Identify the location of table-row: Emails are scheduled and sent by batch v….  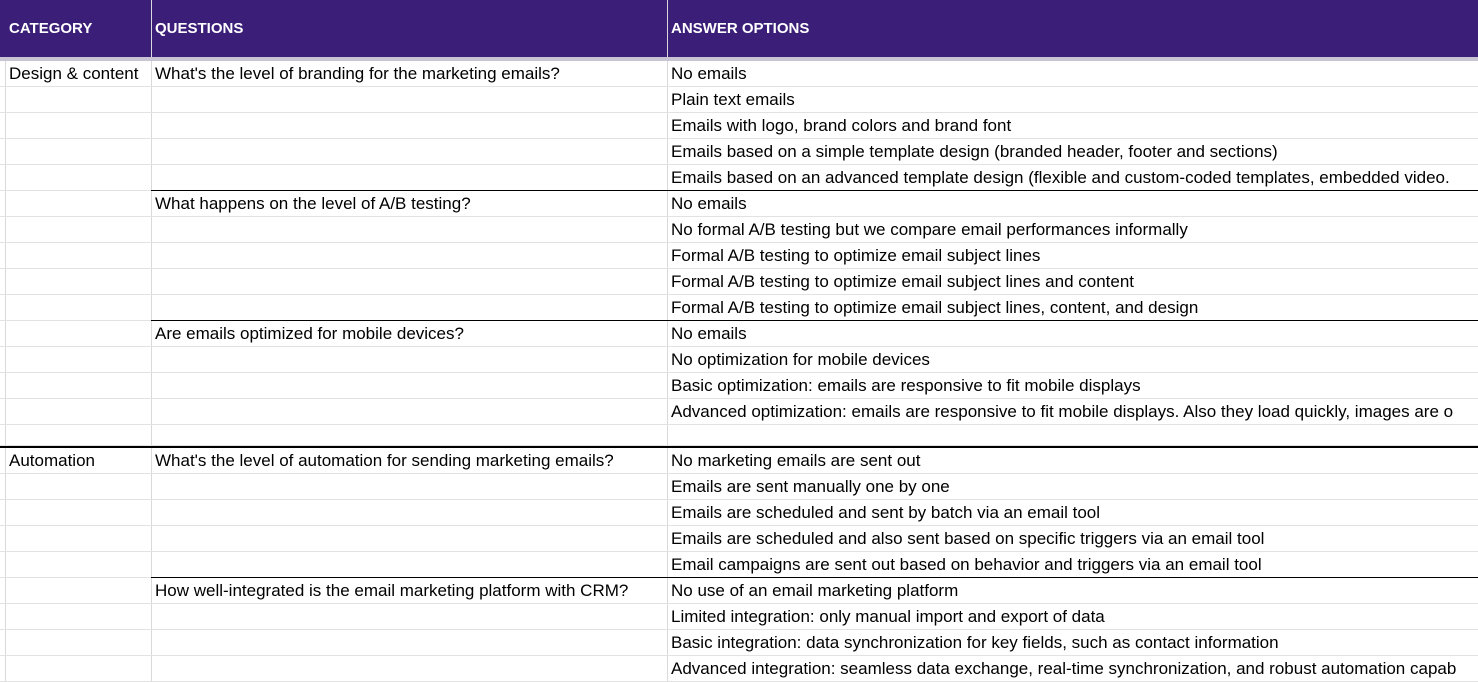
(739, 513).